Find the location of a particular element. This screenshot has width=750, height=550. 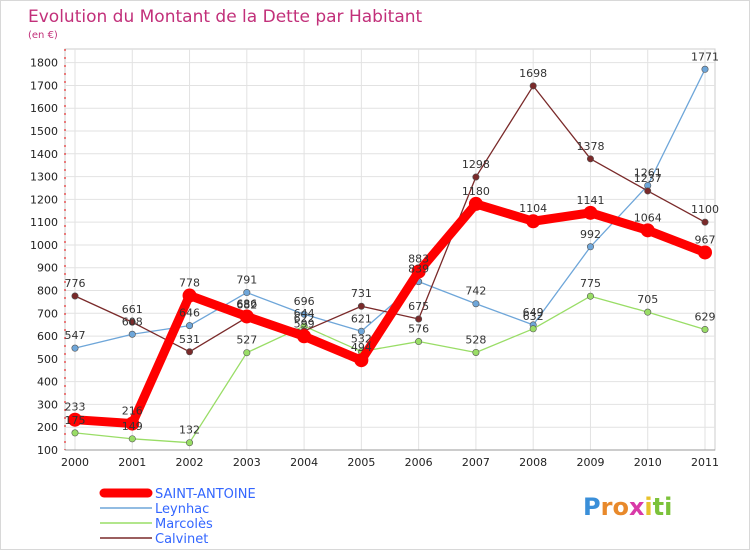

y-tick-label: 900 is located at coordinates (47, 268).